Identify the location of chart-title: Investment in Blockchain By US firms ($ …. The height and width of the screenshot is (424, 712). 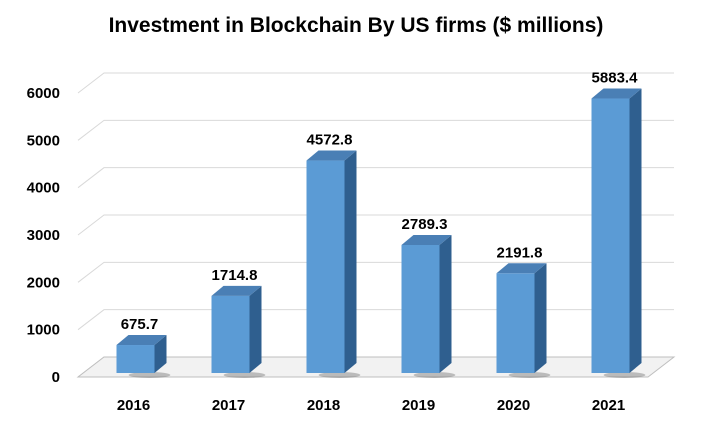
(356, 25).